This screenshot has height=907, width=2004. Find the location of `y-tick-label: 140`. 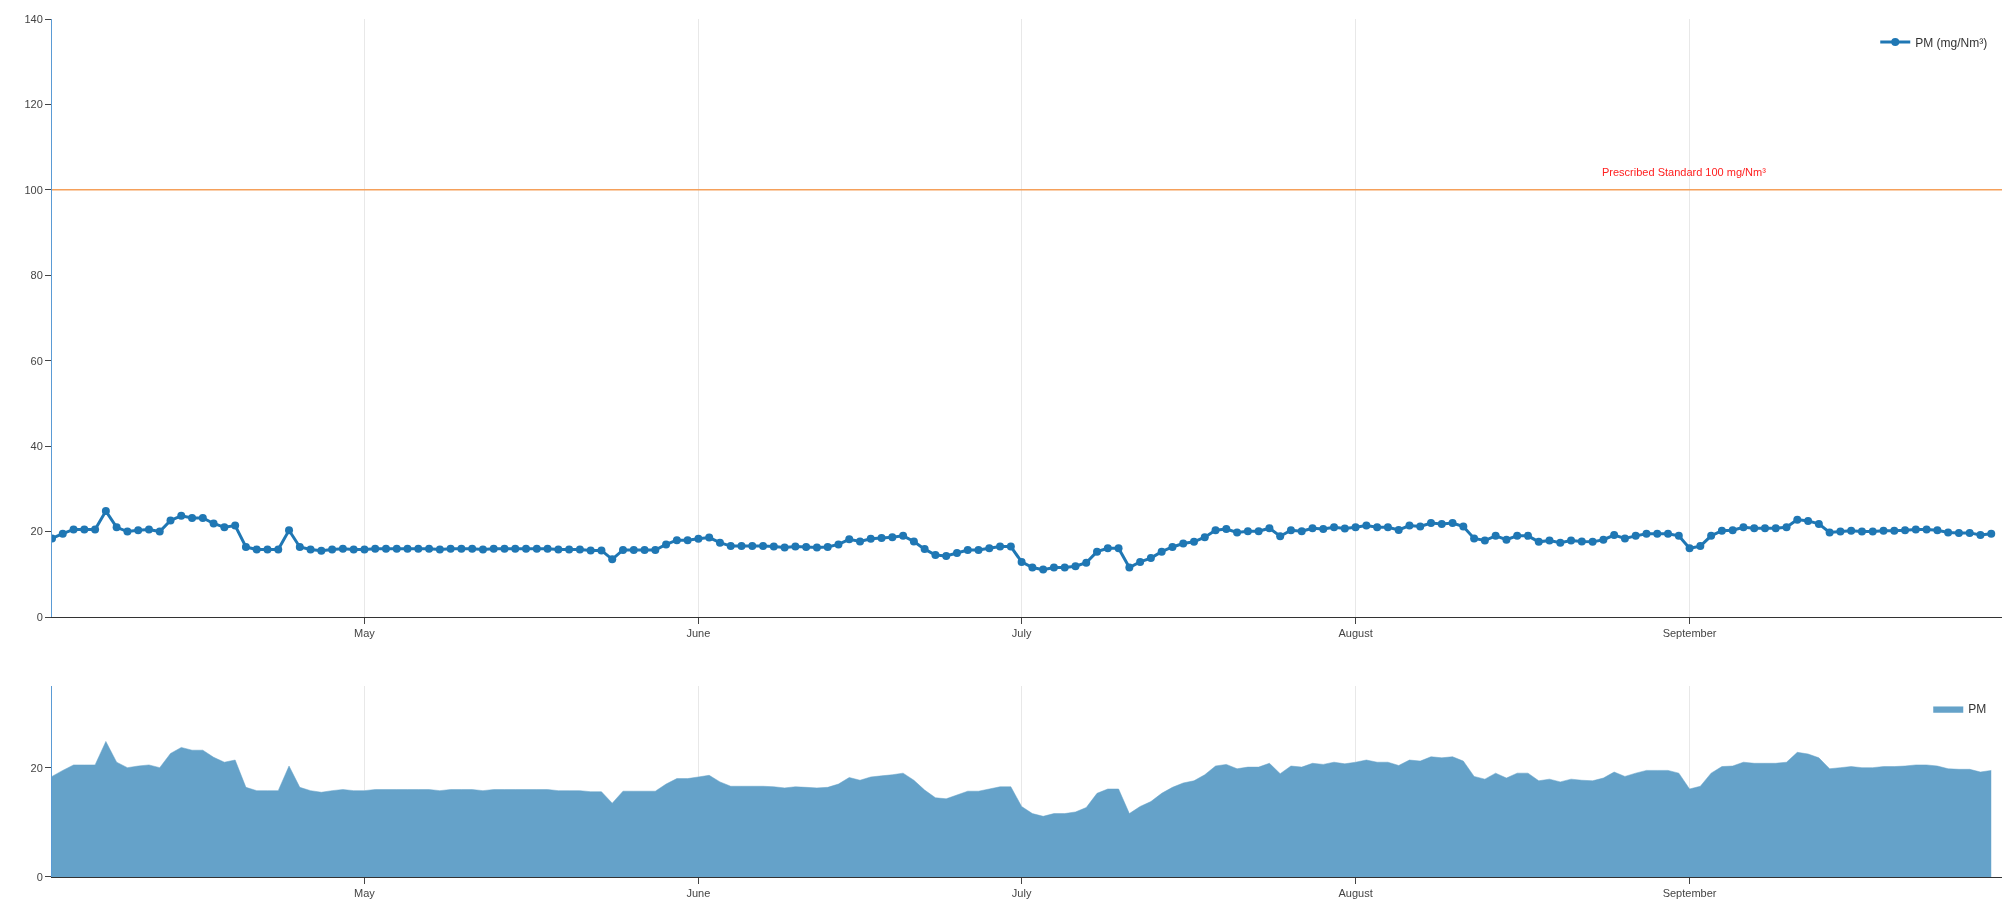

y-tick-label: 140 is located at coordinates (33, 18).